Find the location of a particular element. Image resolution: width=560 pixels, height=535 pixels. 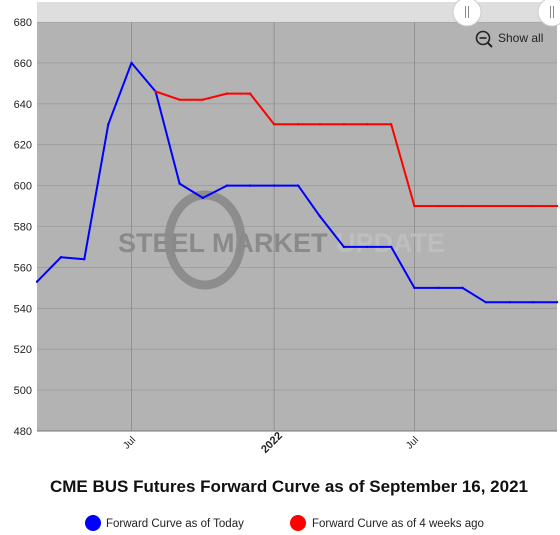

legend-marker-4-weeks-ago is located at coordinates (298, 523).